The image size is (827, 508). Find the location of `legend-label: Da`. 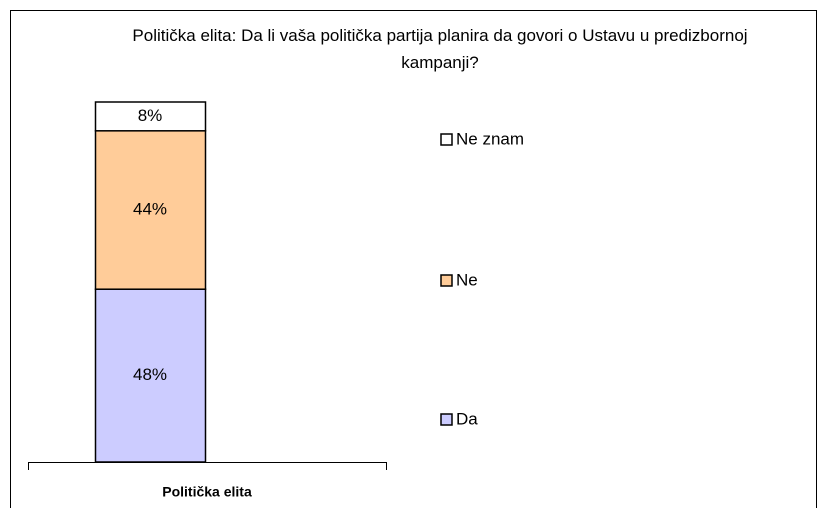

legend-label: Da is located at coordinates (467, 418).